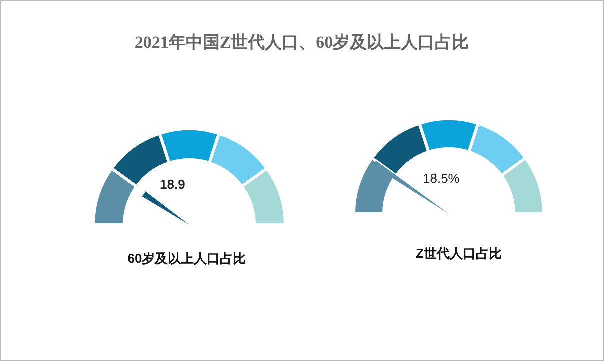 The height and width of the screenshot is (361, 604). What do you see at coordinates (302, 42) in the screenshot?
I see `text: 2021年中国Z世代人口、60岁及以上人口占比` at bounding box center [302, 42].